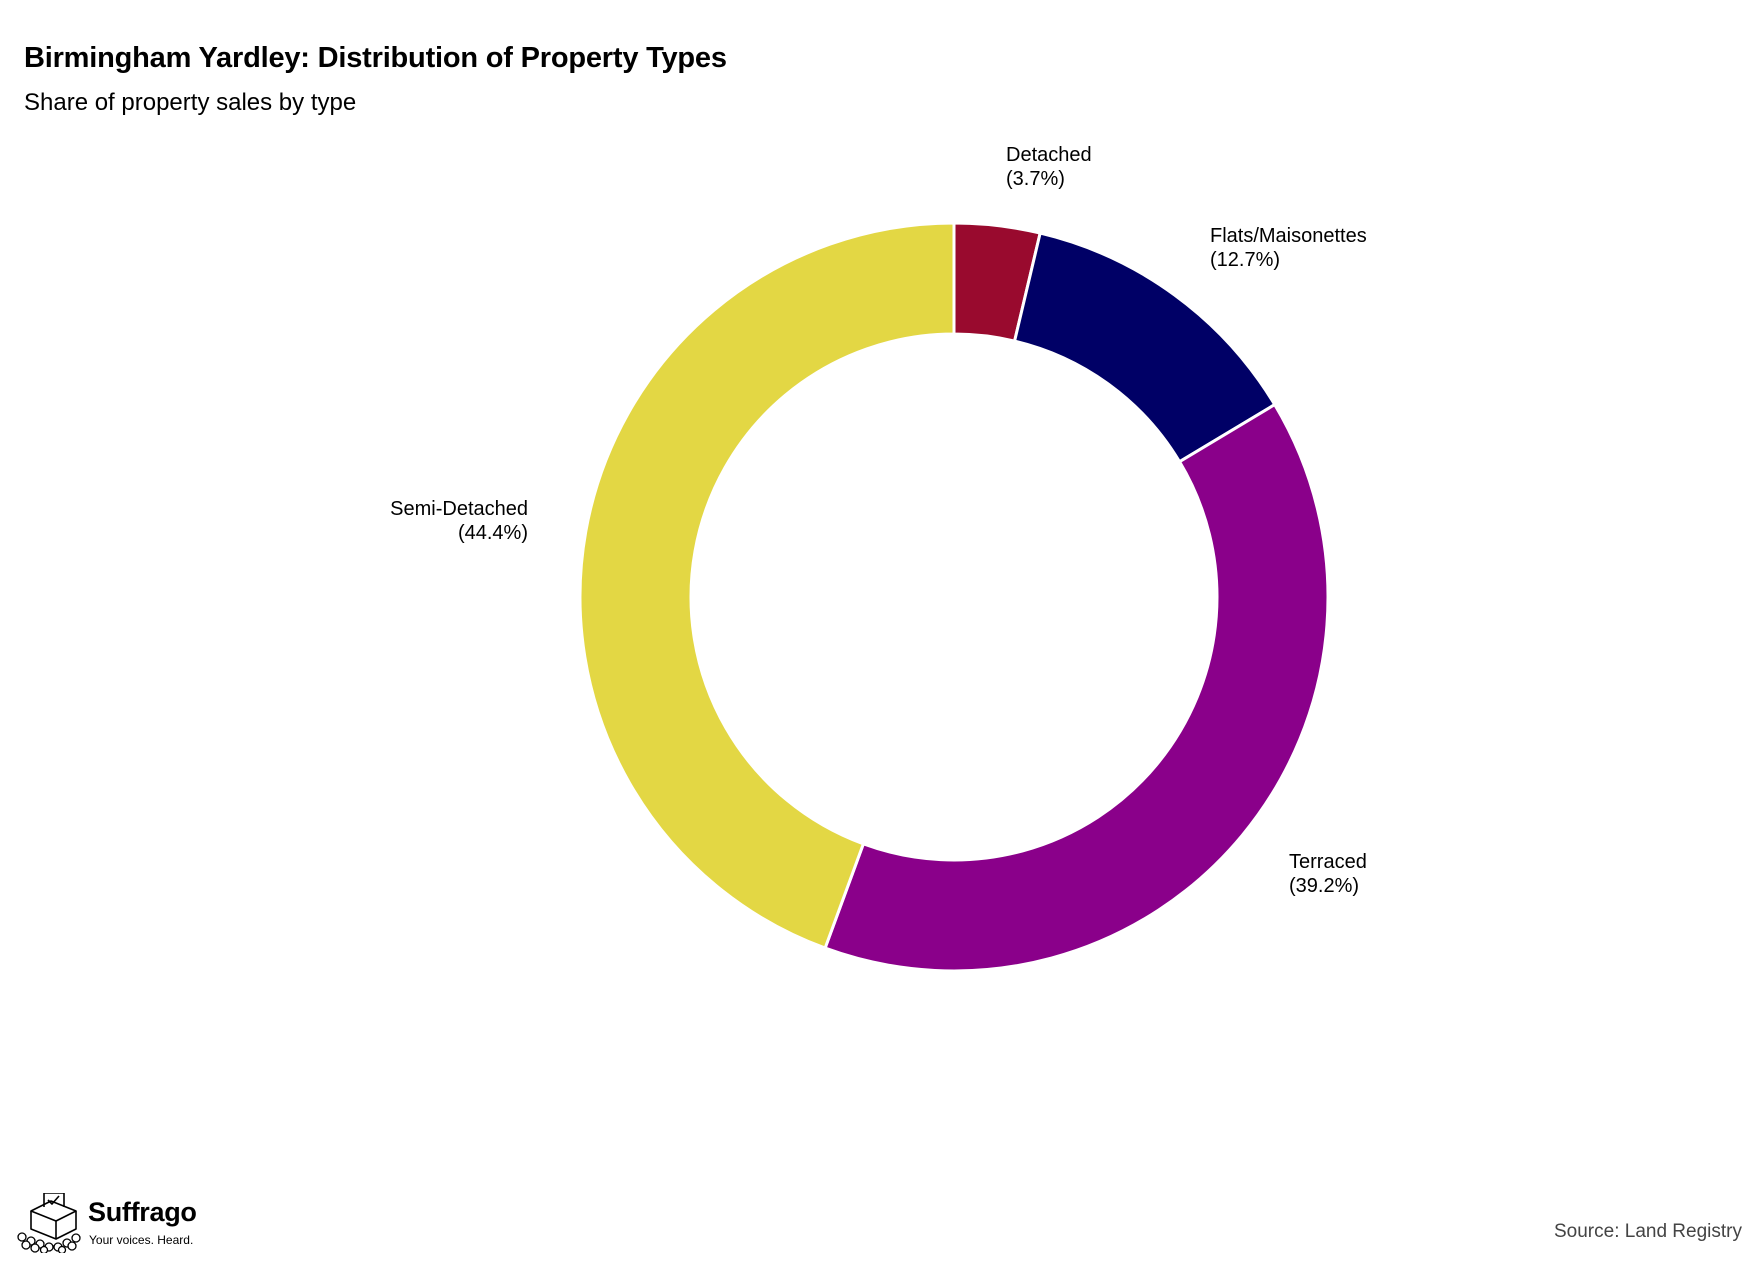 This screenshot has width=1758, height=1265. What do you see at coordinates (1049, 155) in the screenshot?
I see `slice-label-name: Detached` at bounding box center [1049, 155].